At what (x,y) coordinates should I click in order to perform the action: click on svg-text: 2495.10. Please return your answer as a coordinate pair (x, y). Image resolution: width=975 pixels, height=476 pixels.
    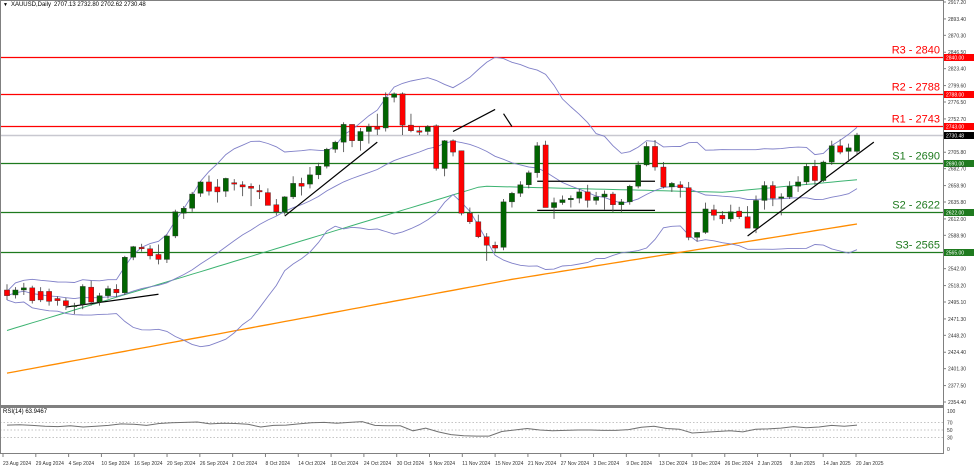
    Looking at the image, I should click on (957, 303).